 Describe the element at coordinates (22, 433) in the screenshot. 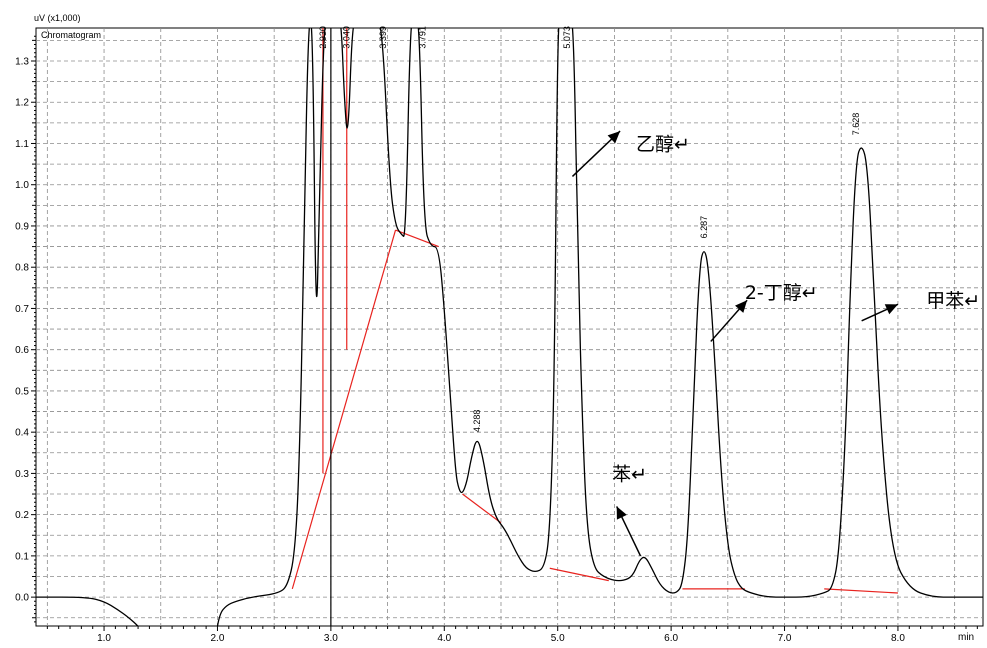

I see `y-tick-label: 0.4` at that location.